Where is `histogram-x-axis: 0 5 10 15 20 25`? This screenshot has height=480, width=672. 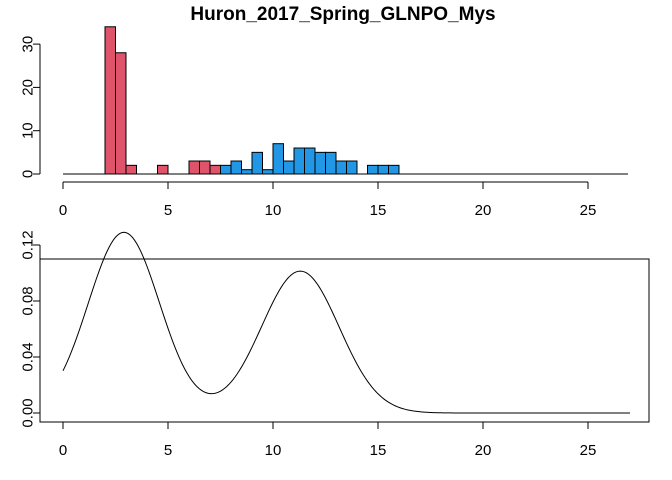
histogram-x-axis: 0 5 10 15 20 25 is located at coordinates (328, 200).